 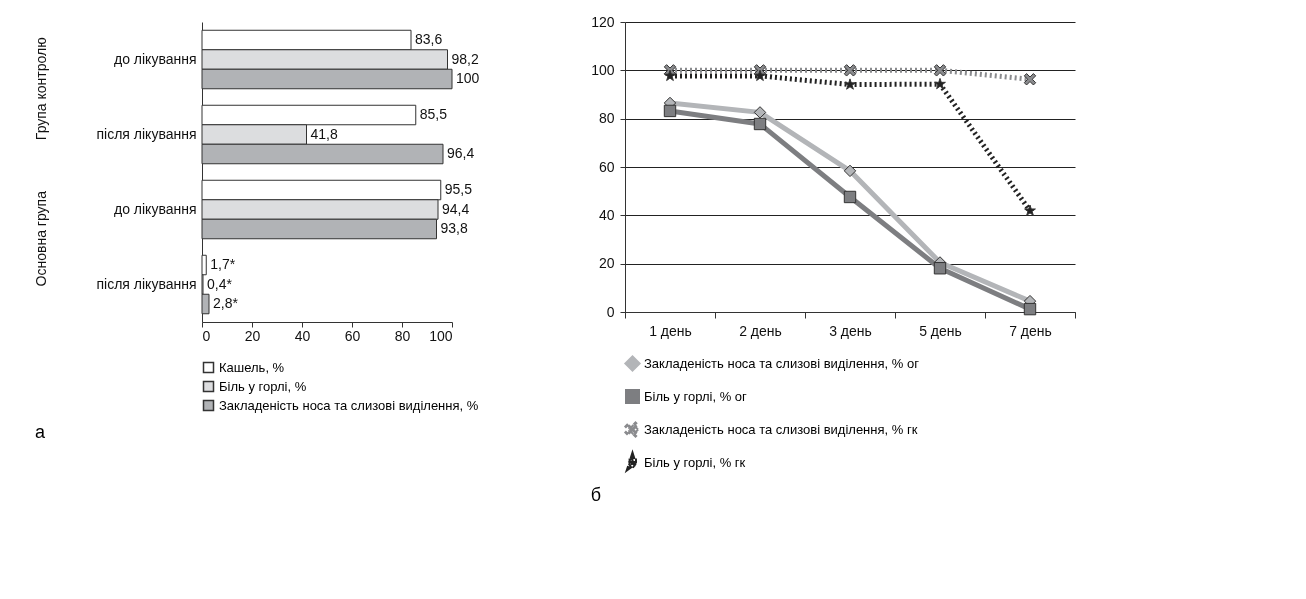 What do you see at coordinates (349, 405) in the screenshot?
I see `legend-label: Закладеність носа та слизові виділення, %` at bounding box center [349, 405].